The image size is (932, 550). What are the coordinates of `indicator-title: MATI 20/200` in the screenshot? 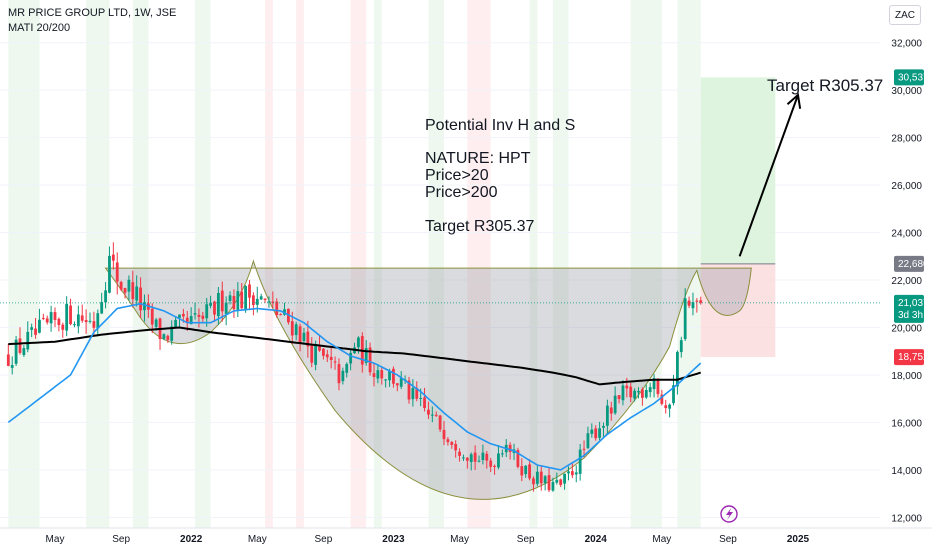 It's located at (39, 28).